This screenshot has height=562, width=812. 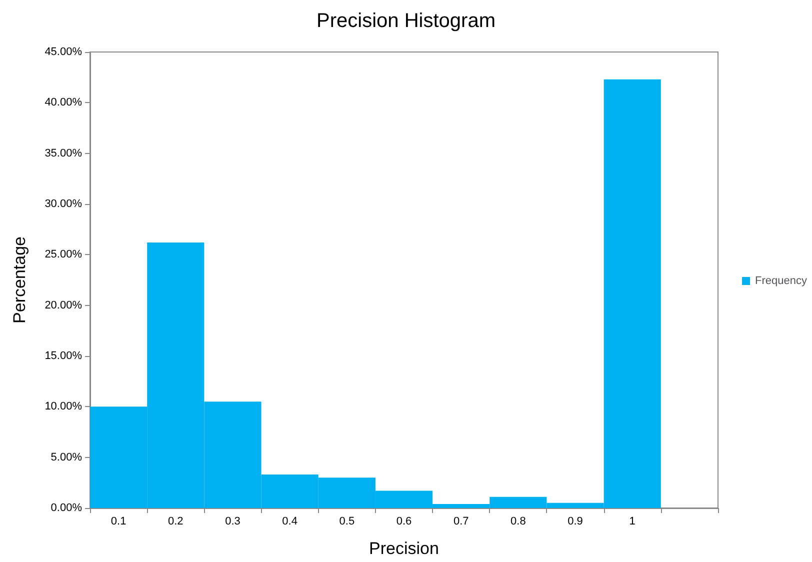 What do you see at coordinates (347, 522) in the screenshot?
I see `x-tick-label: 0.5` at bounding box center [347, 522].